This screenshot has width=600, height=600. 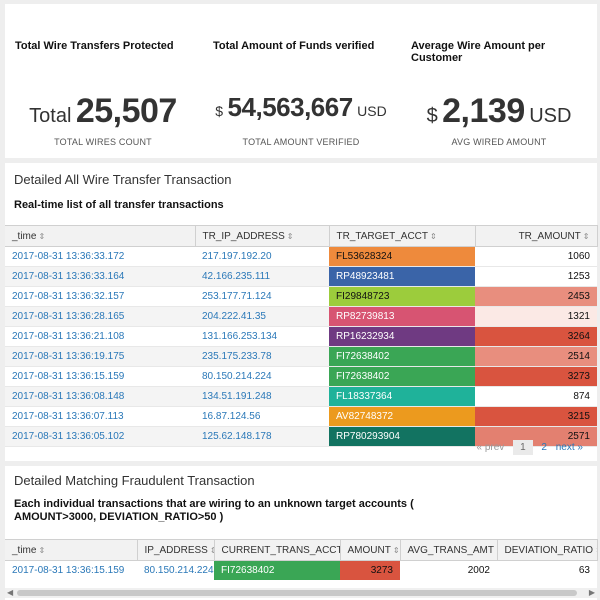 I want to click on column-header-label: DEVIATION_RATIO, so click(x=549, y=550).